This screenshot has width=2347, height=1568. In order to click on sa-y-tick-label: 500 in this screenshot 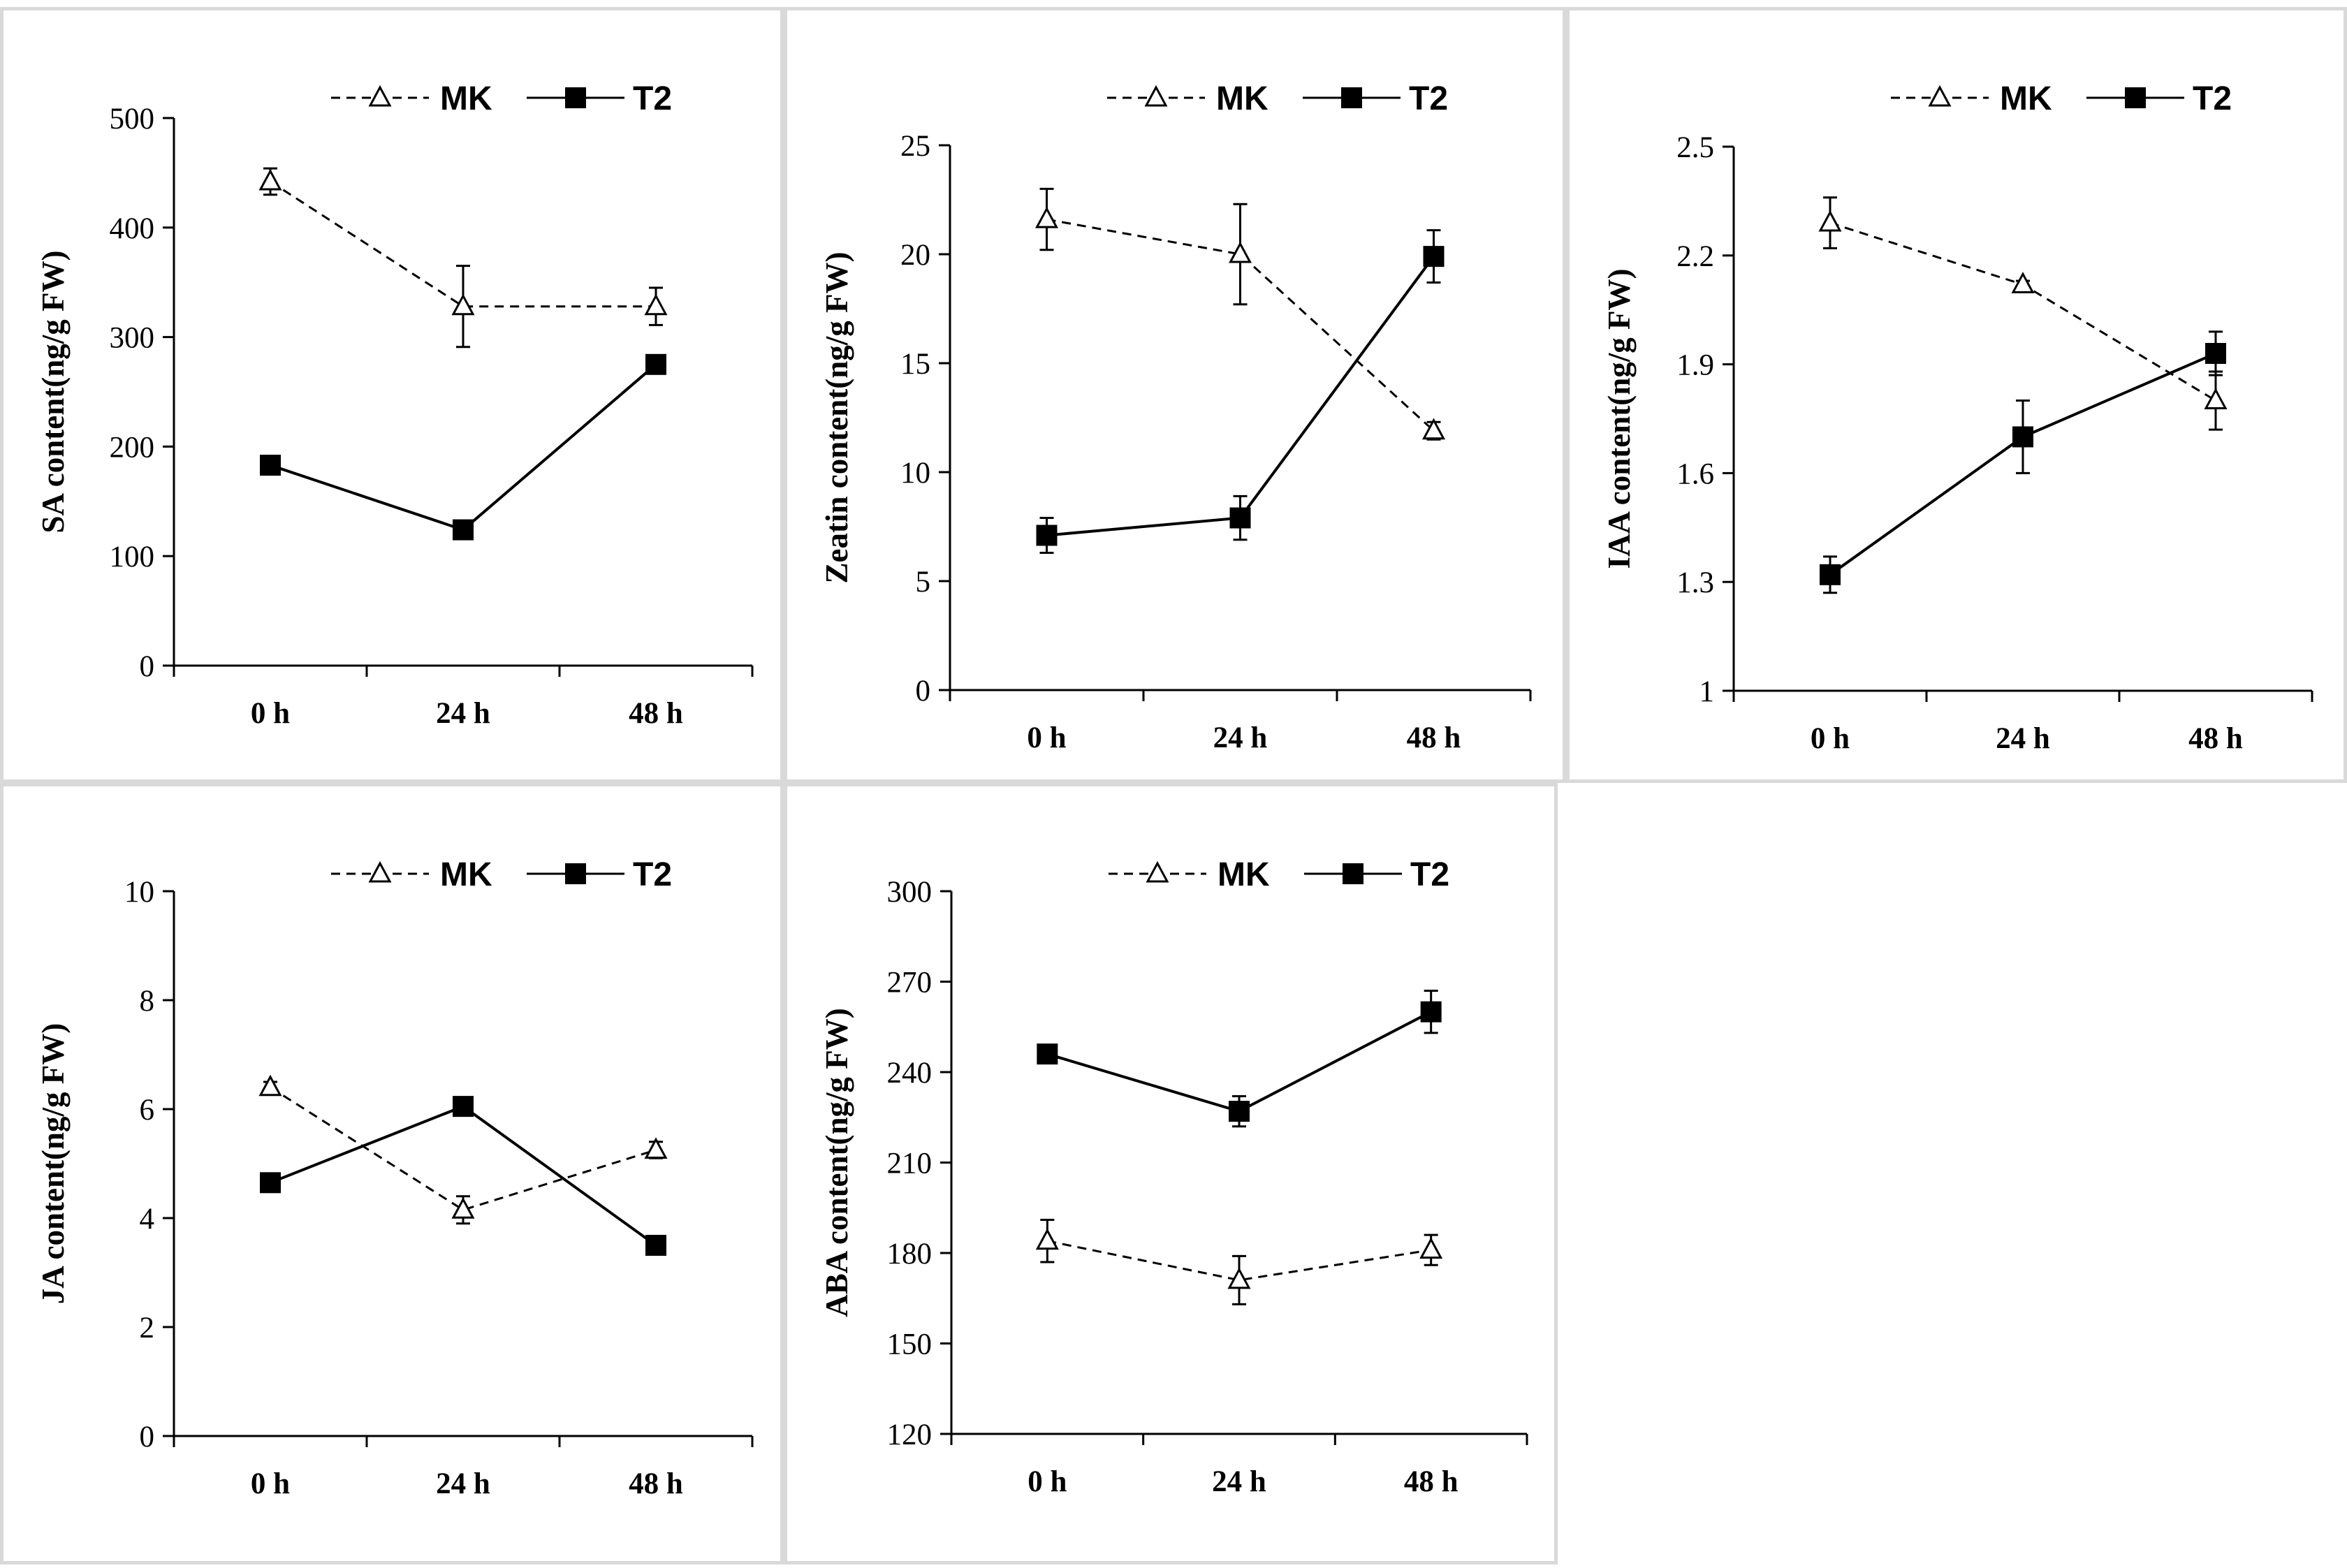, I will do `click(132, 119)`.